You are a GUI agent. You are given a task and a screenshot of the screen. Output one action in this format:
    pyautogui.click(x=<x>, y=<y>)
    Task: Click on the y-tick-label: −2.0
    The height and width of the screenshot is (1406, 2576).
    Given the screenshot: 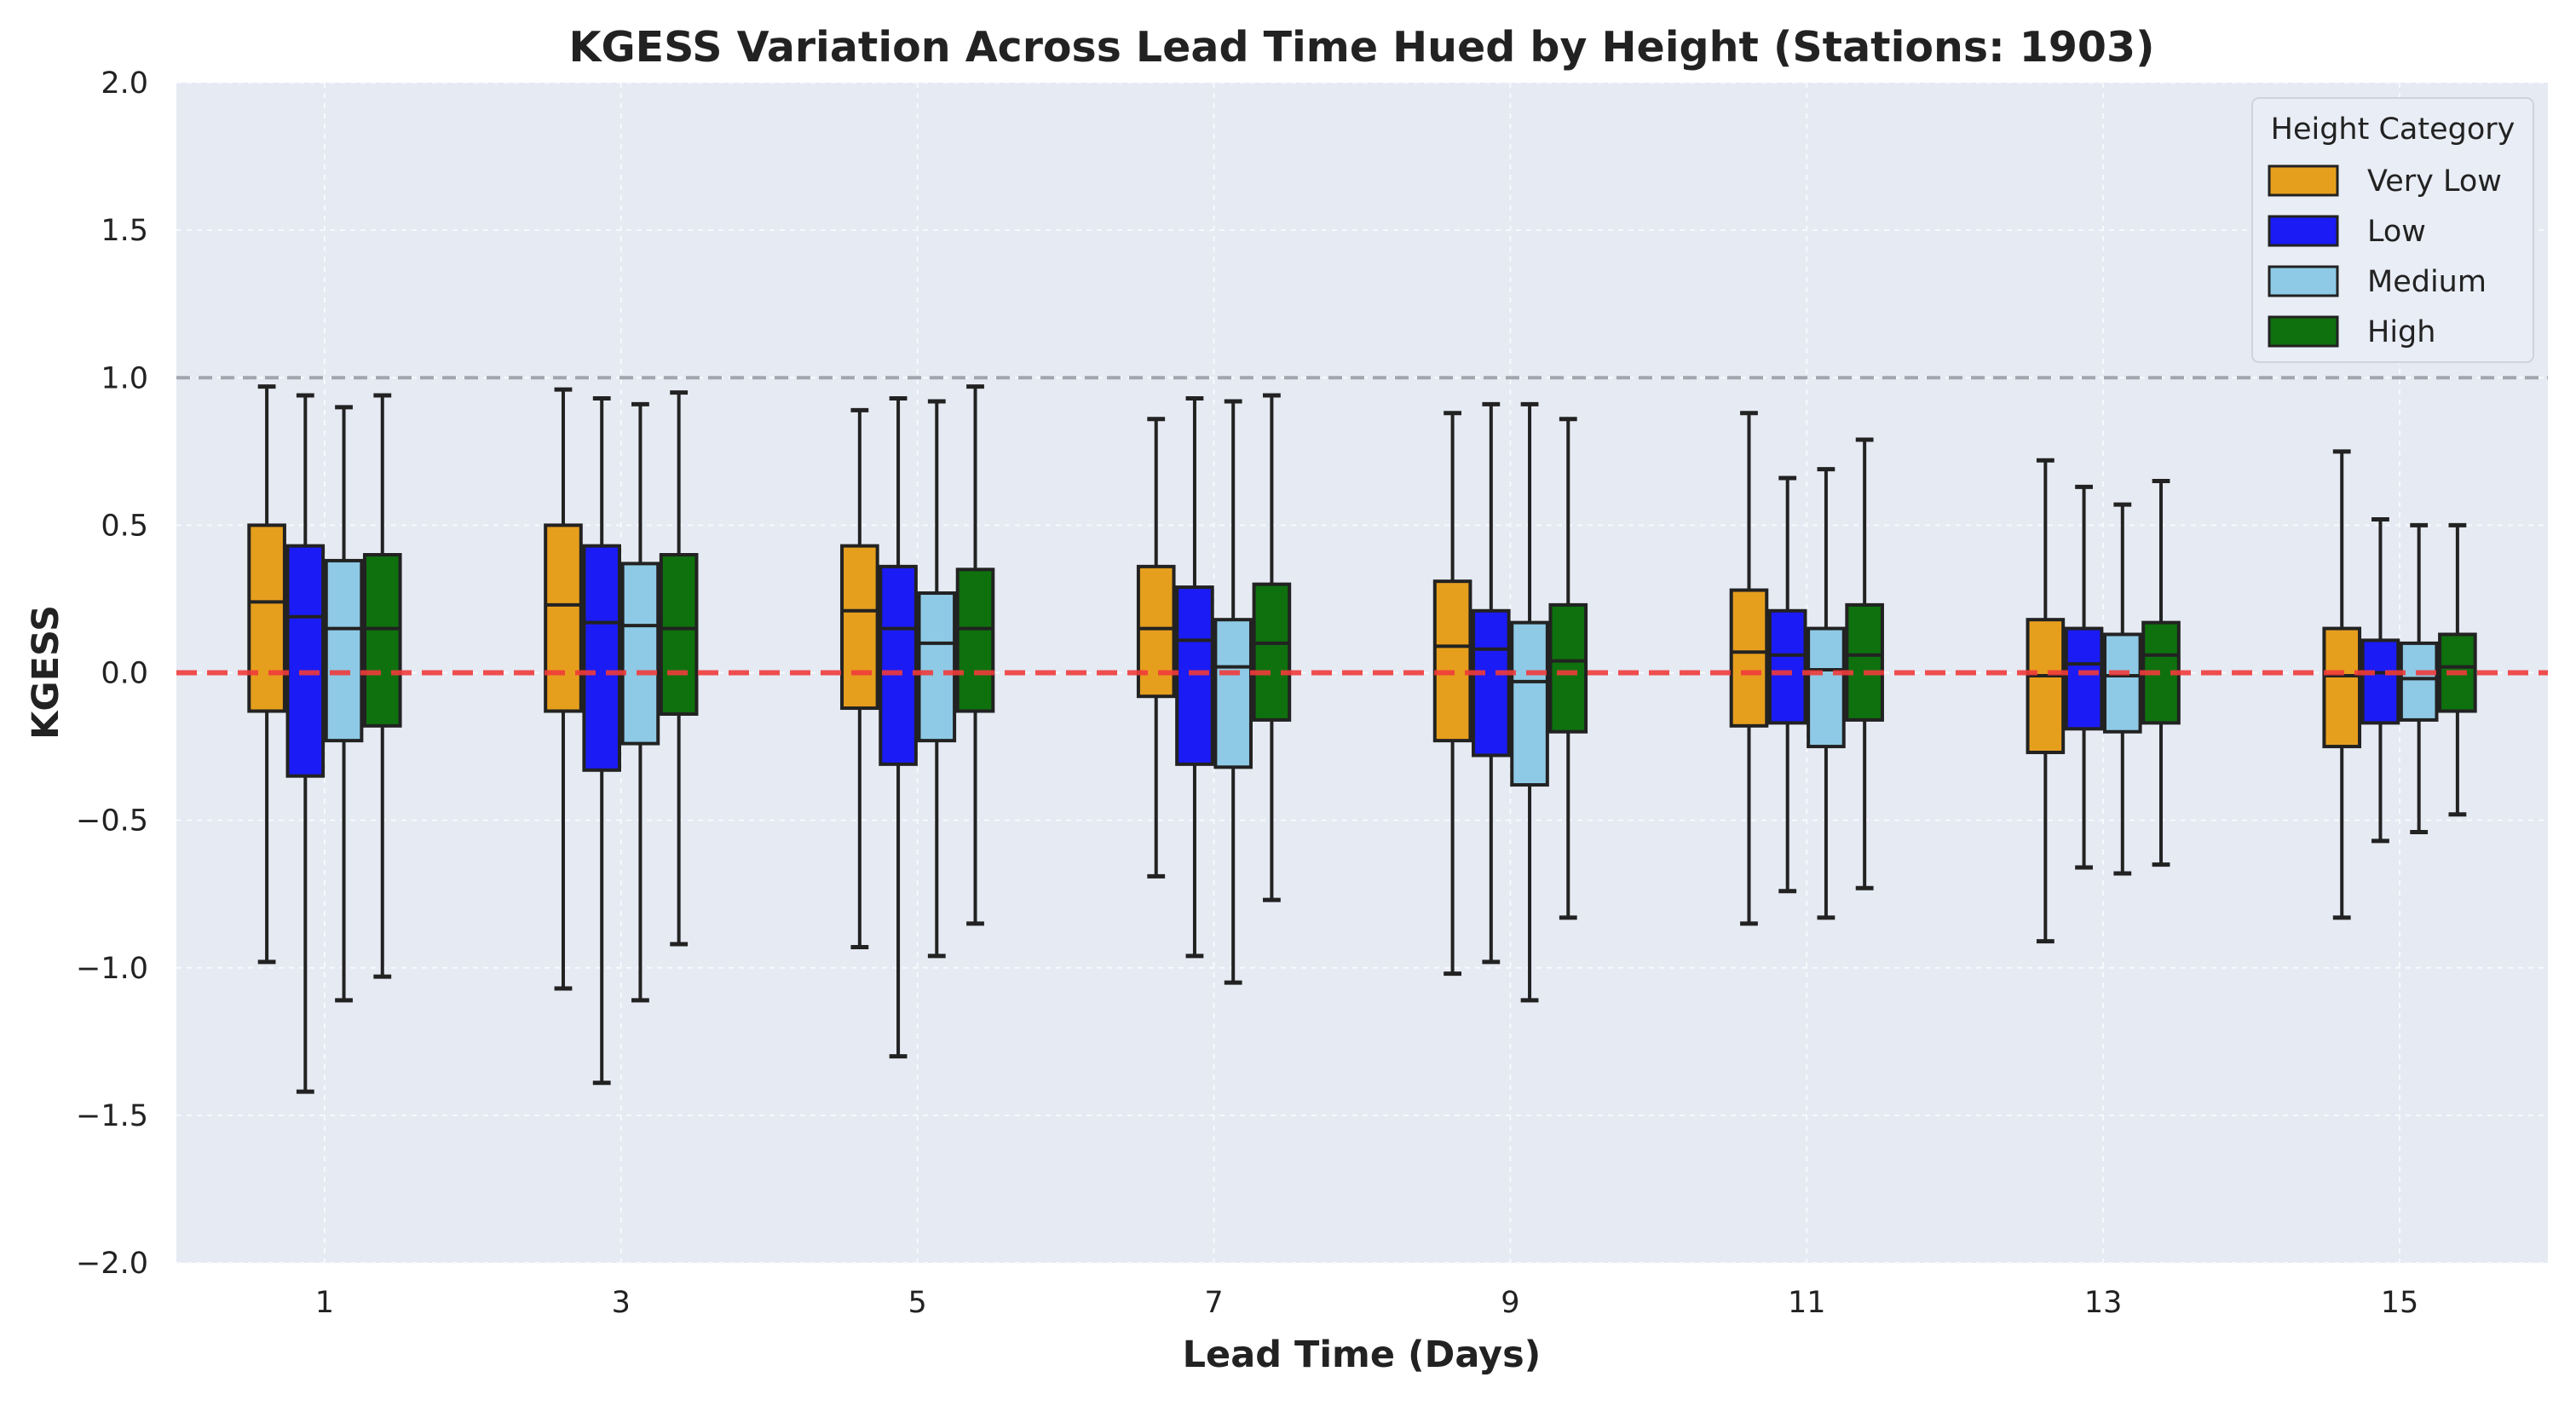 What is the action you would take?
    pyautogui.click(x=112, y=1264)
    